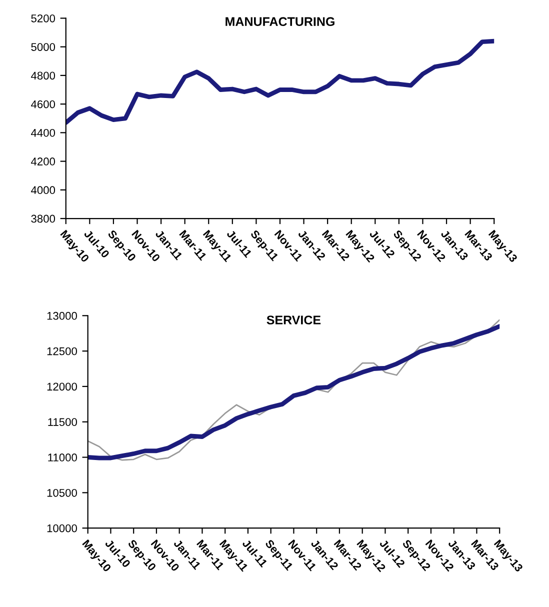  I want to click on y-tick-label: 4800, so click(43, 76).